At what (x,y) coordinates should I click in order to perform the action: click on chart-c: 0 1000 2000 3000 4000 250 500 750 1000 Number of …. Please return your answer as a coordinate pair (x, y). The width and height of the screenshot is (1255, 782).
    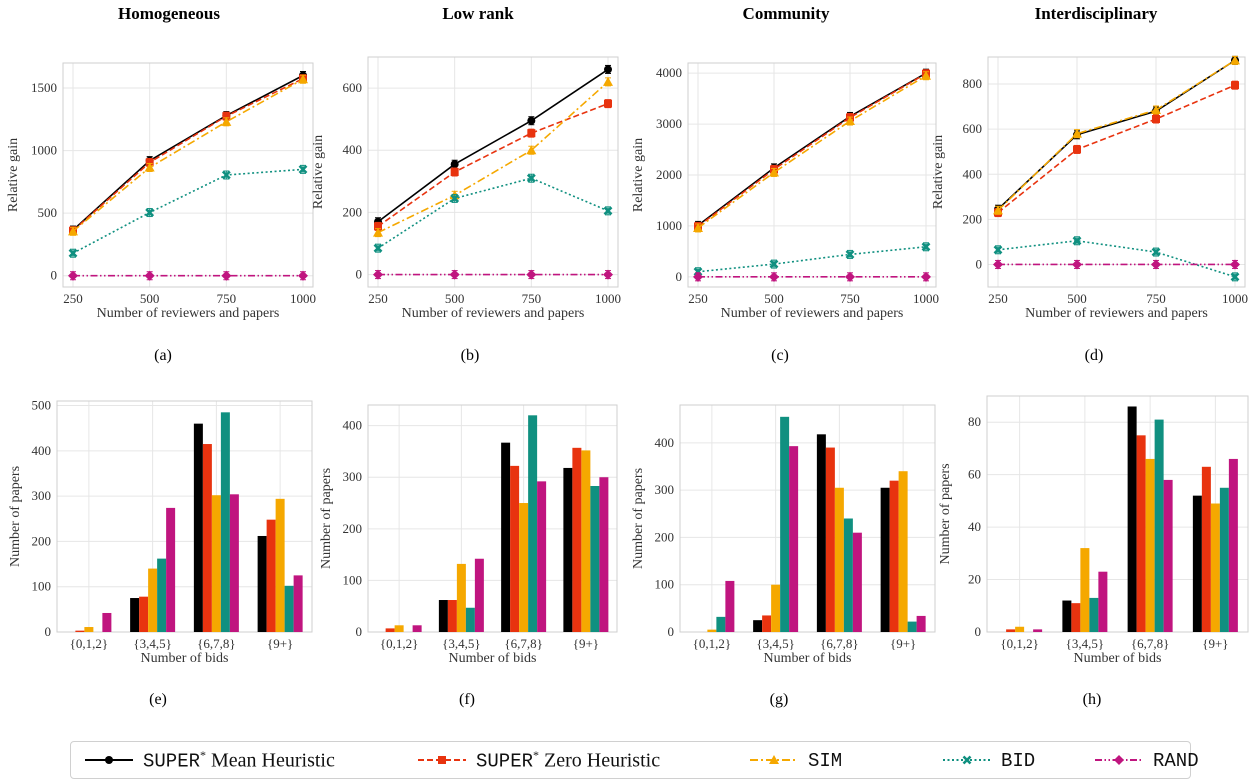
    Looking at the image, I should click on (785, 191).